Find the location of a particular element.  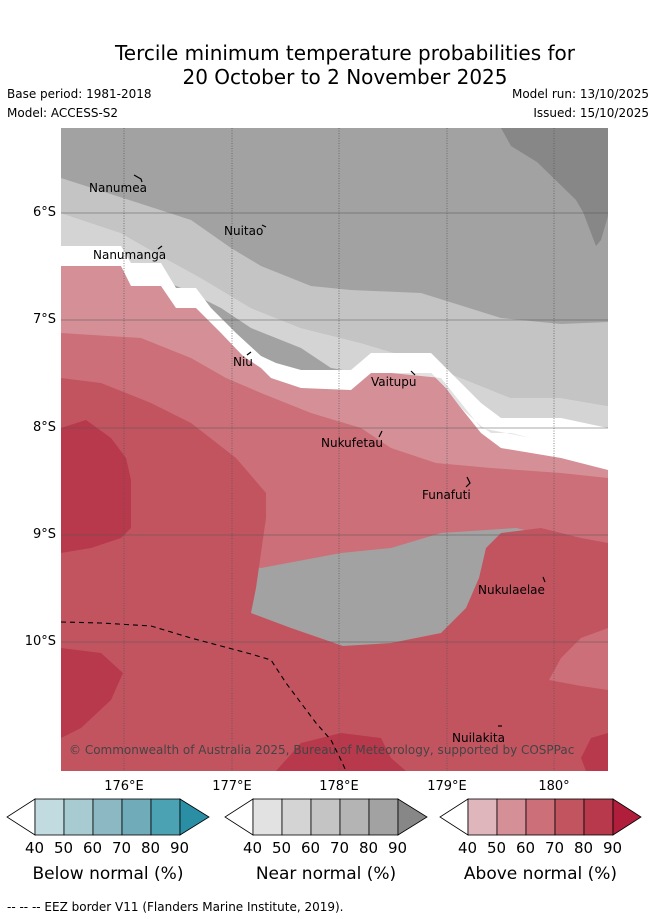

colorbar-near-tick: 50 is located at coordinates (282, 848).